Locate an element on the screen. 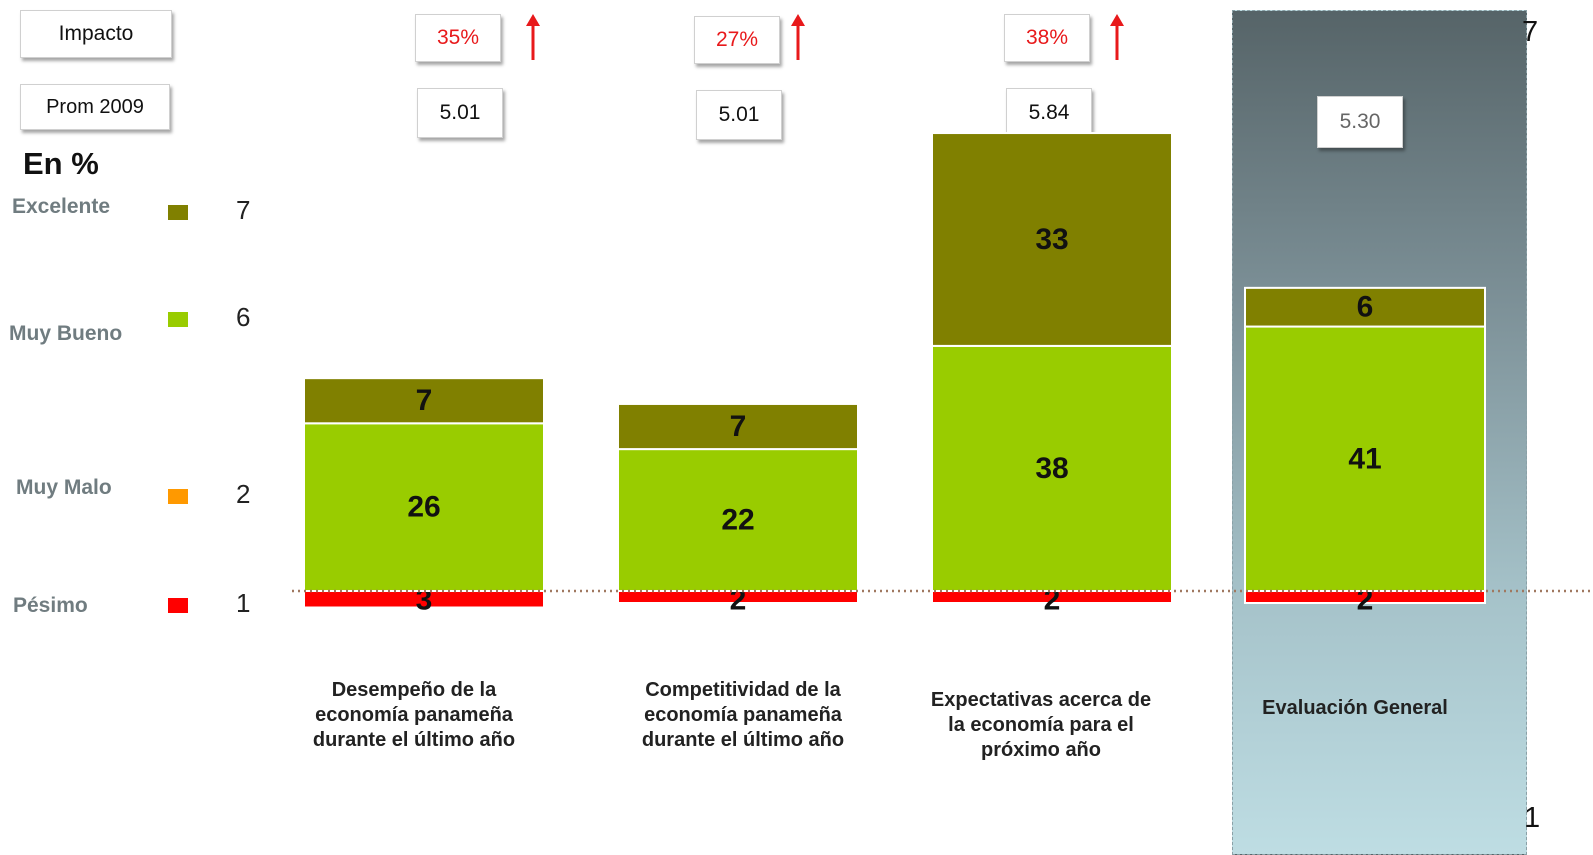 The height and width of the screenshot is (855, 1593). legend-swatch-pesimo is located at coordinates (178, 605).